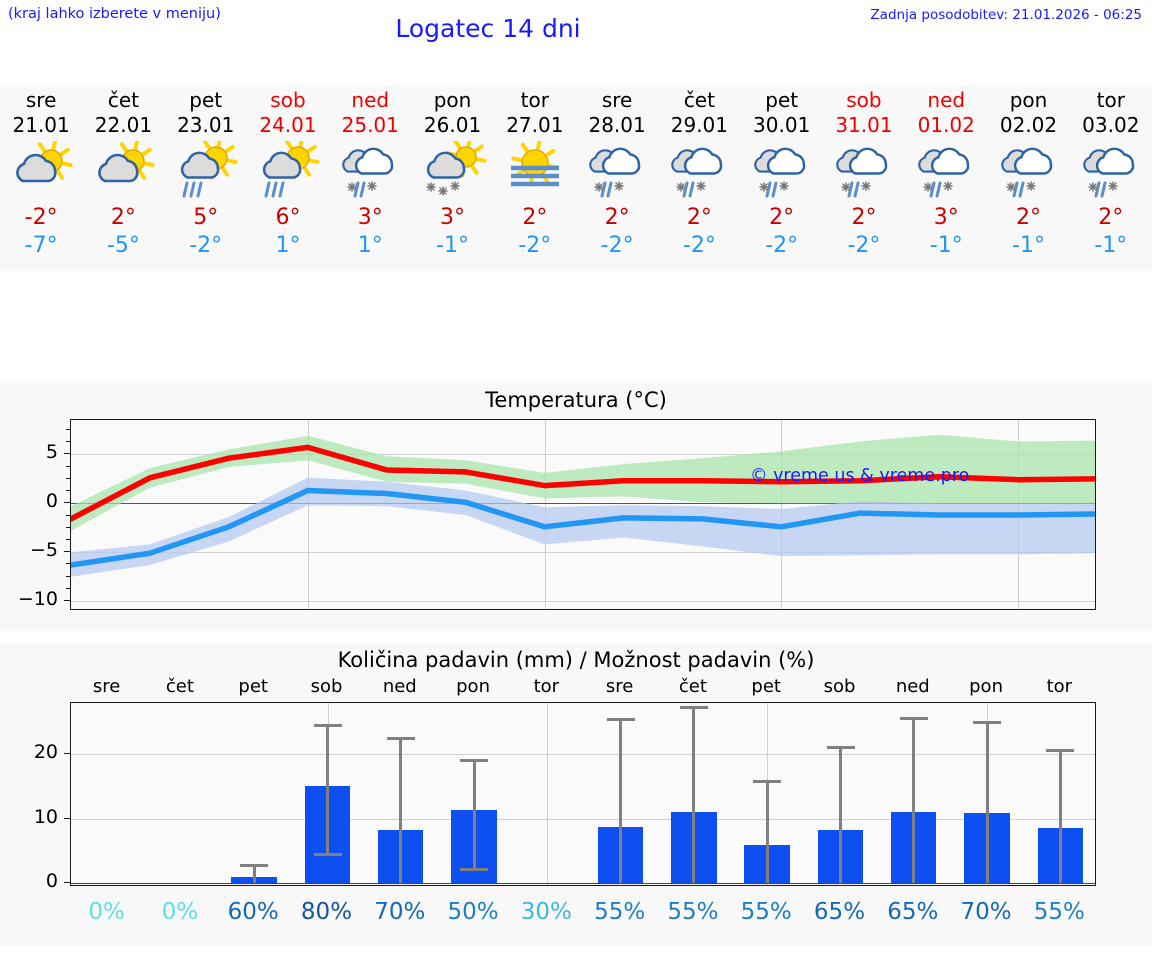  Describe the element at coordinates (946, 245) in the screenshot. I see `day-min-temperature: -1°` at that location.